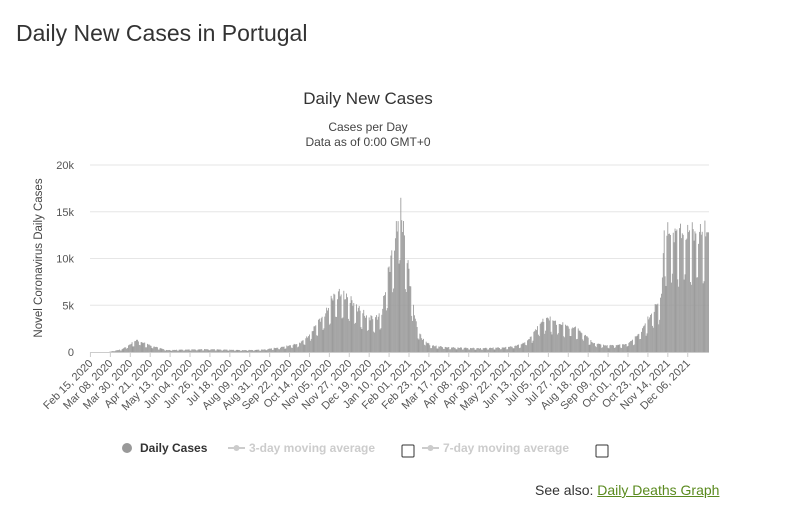 The image size is (812, 517). I want to click on legend-item-daily-cases: Daily Cases, so click(165, 448).